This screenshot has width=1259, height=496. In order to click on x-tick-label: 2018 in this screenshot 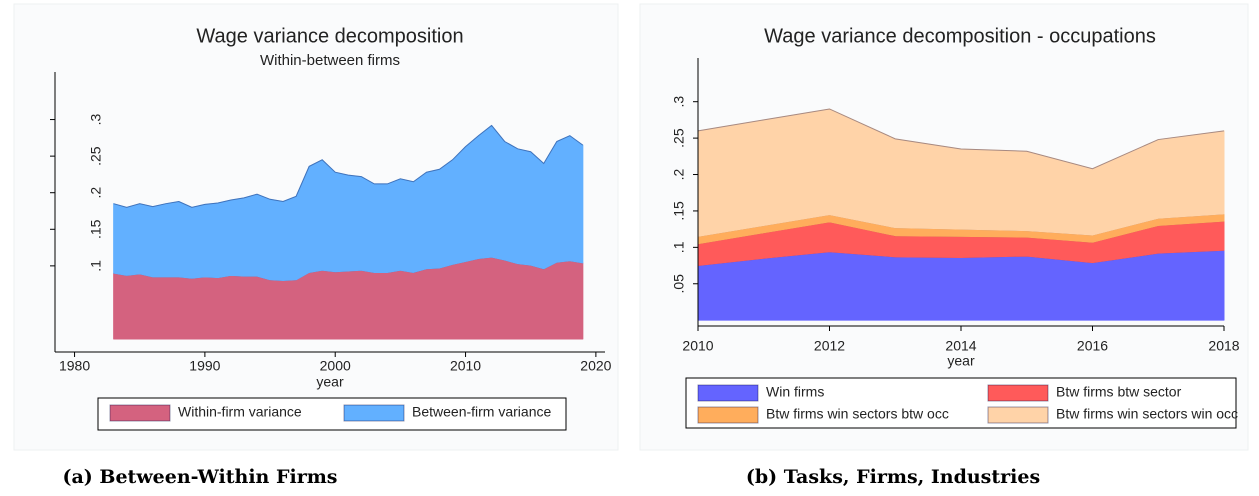, I will do `click(1223, 346)`.